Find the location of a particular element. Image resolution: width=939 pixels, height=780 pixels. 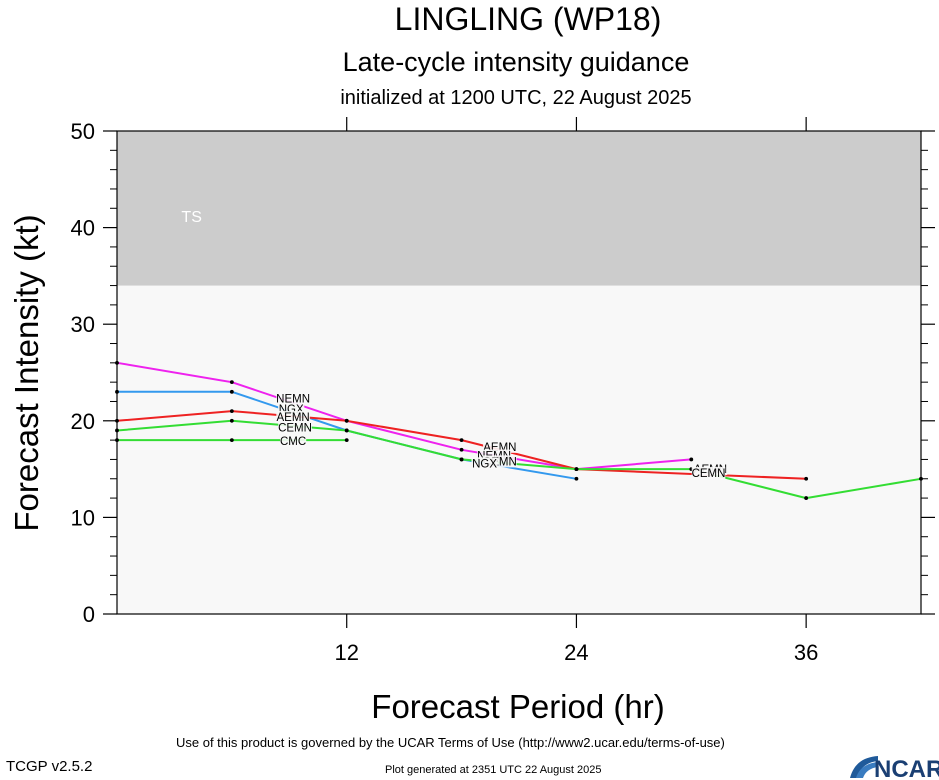

line-label: AEMN is located at coordinates (292, 418).